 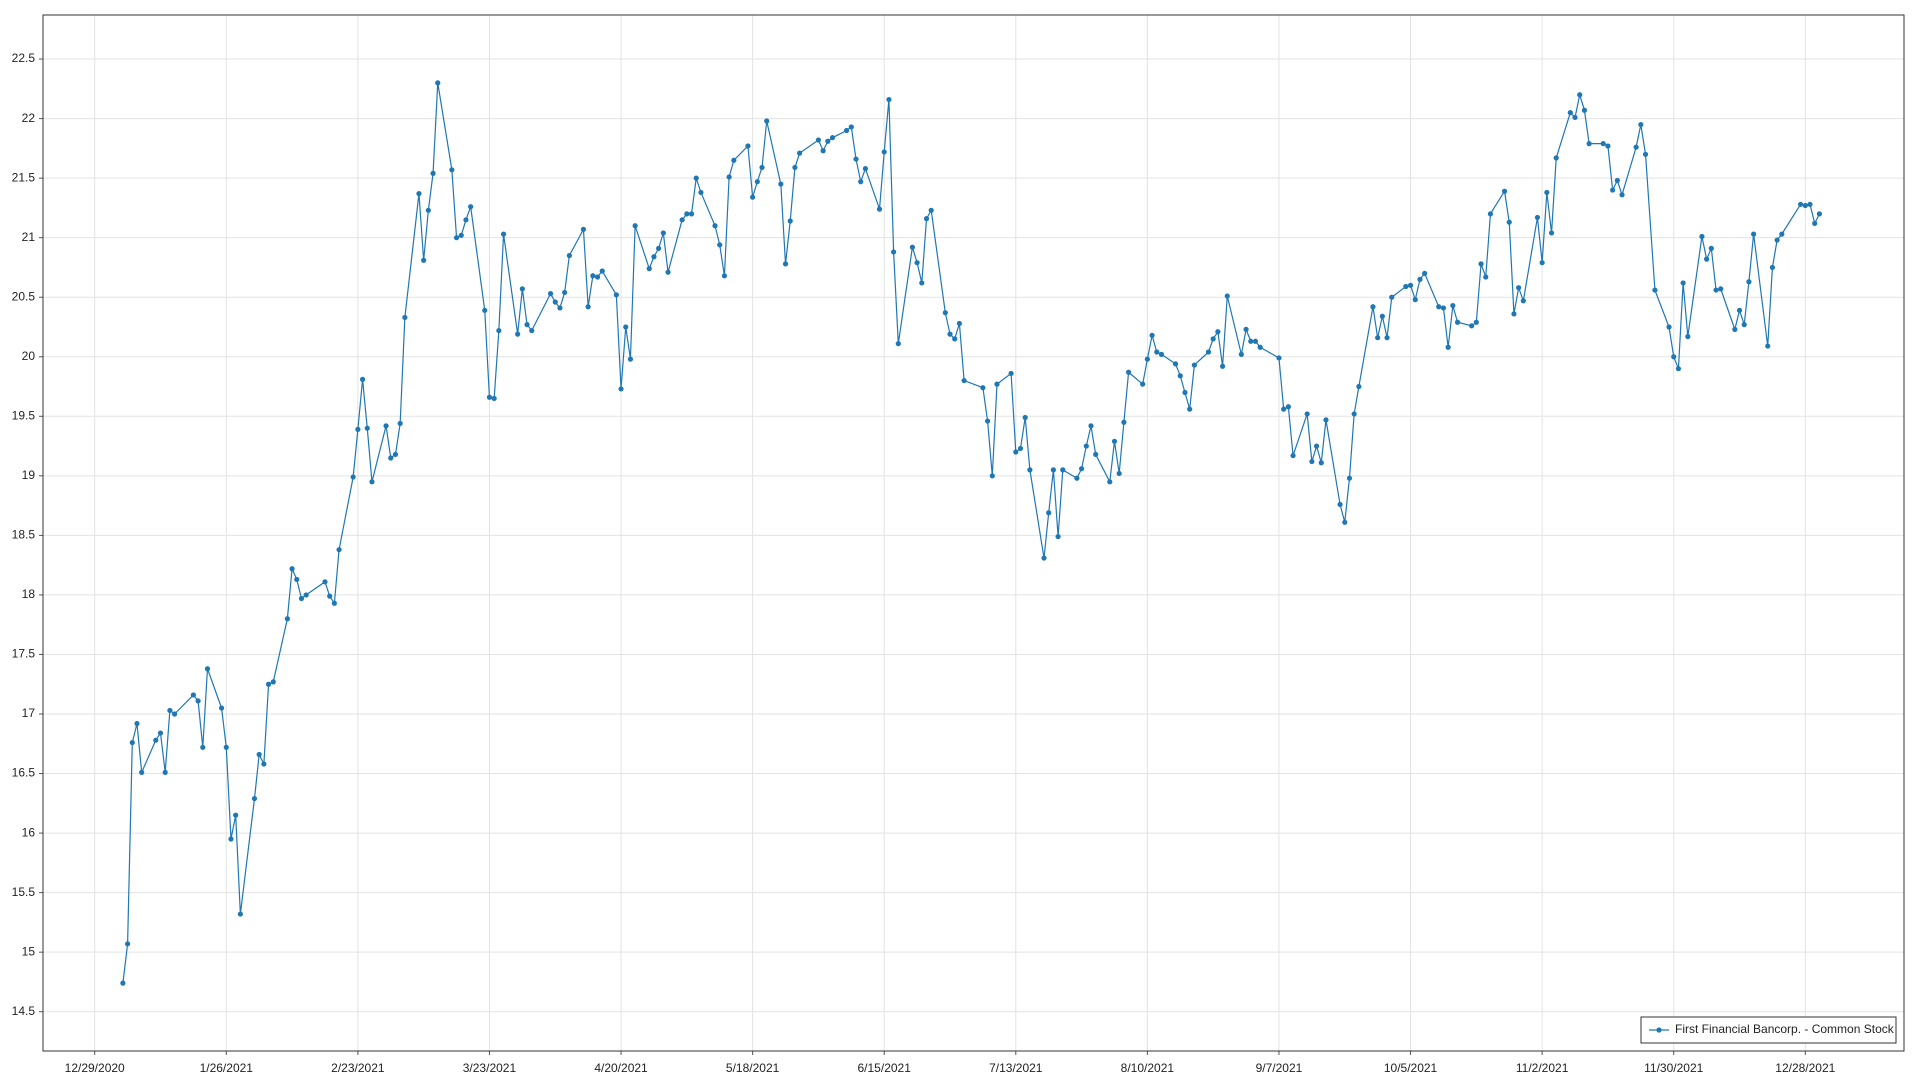 What do you see at coordinates (885, 1068) in the screenshot?
I see `x-tick-label: 6/15/2021` at bounding box center [885, 1068].